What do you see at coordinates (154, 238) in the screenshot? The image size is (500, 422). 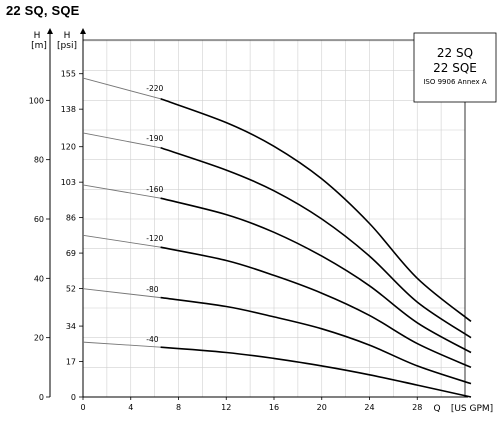 I see `curve-label: -120` at bounding box center [154, 238].